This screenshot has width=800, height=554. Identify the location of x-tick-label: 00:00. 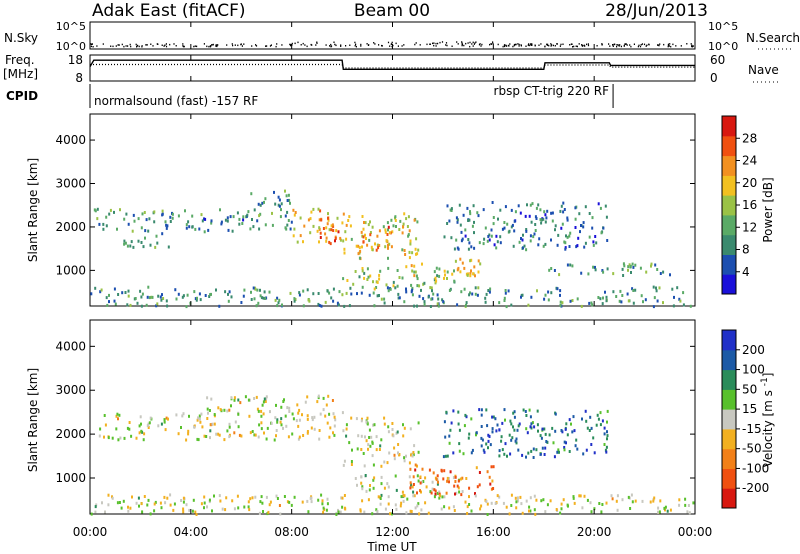
(695, 532).